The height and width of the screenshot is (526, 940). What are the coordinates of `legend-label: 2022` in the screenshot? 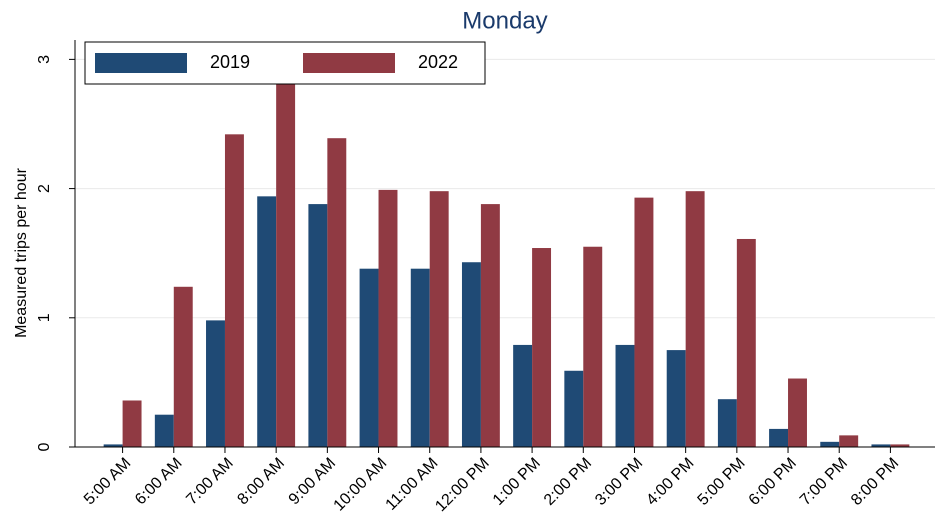 It's located at (438, 62).